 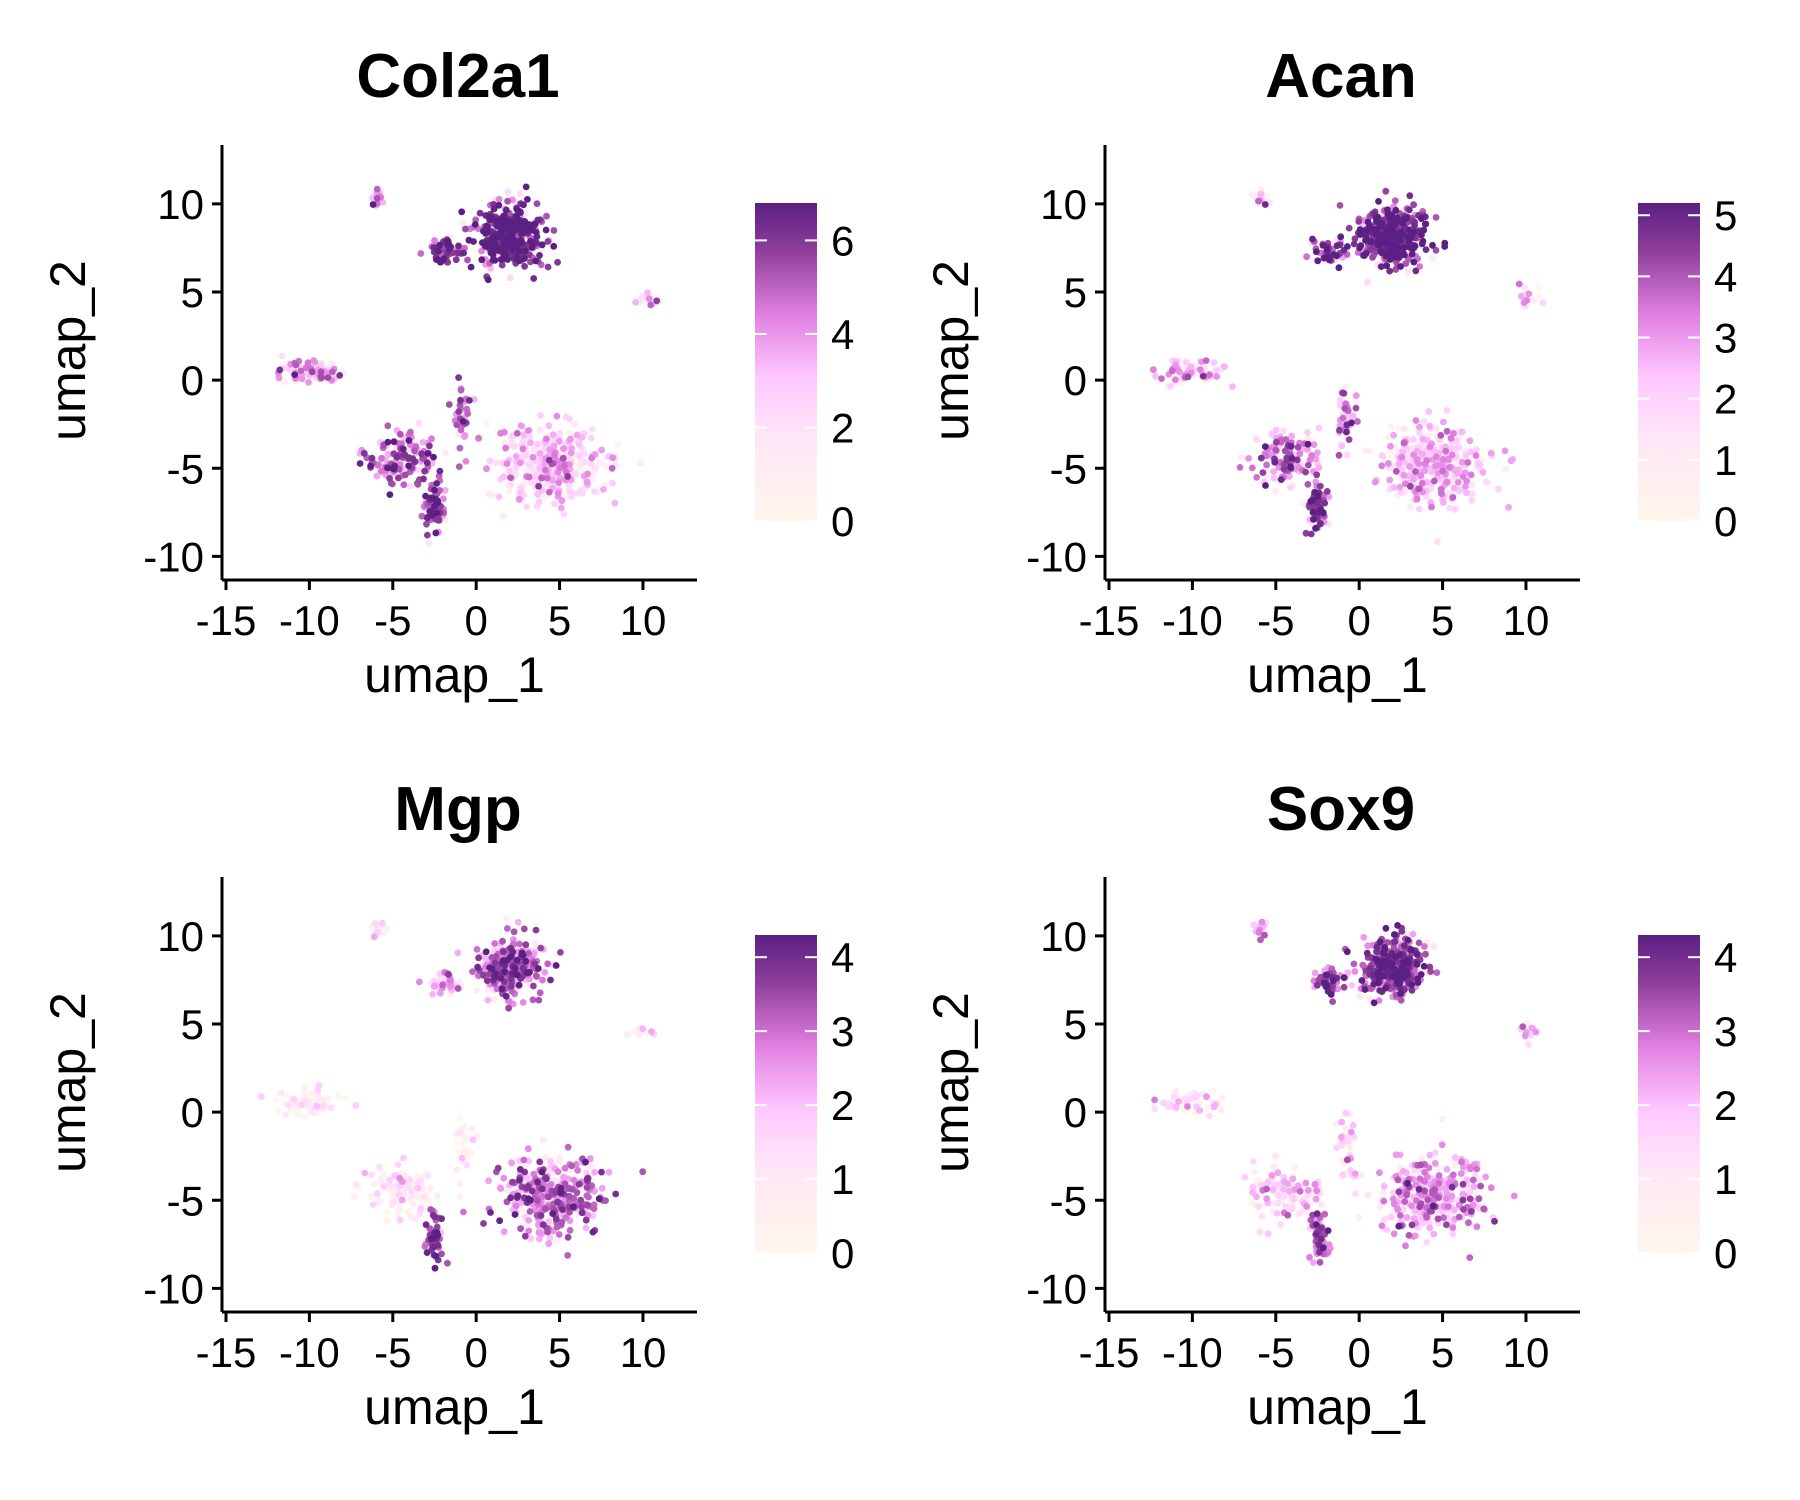 What do you see at coordinates (1344, 1092) in the screenshot?
I see `scatter-points` at bounding box center [1344, 1092].